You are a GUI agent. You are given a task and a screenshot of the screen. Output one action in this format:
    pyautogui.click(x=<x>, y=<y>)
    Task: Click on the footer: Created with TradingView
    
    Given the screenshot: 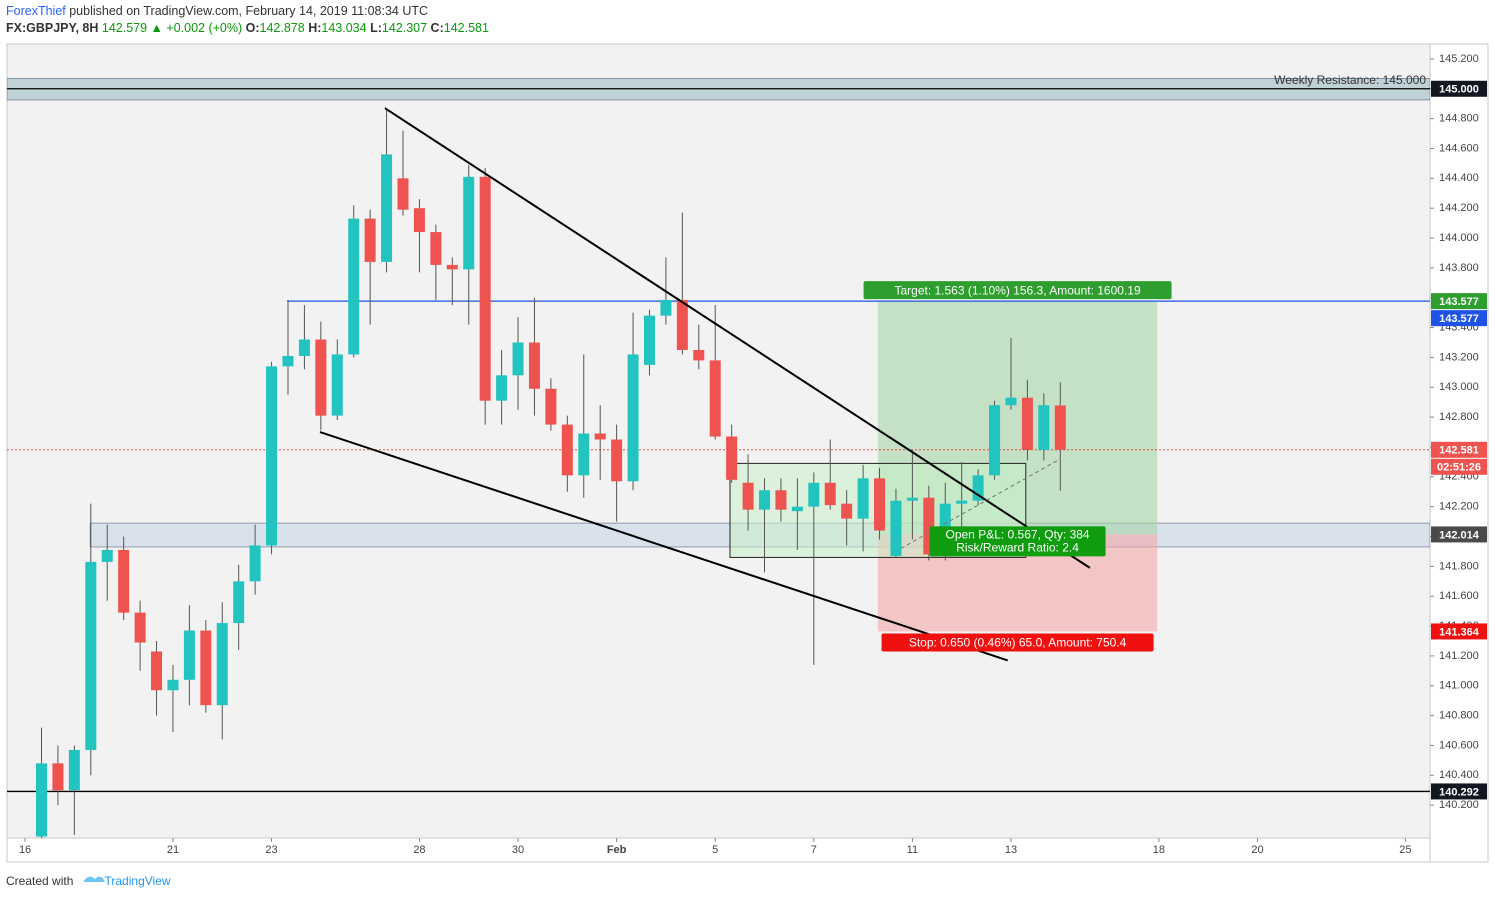 What is the action you would take?
    pyautogui.click(x=88, y=881)
    